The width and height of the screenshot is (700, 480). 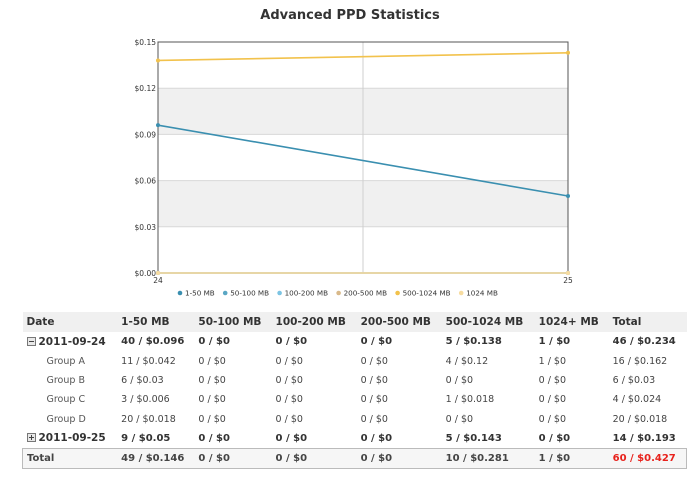 I want to click on legend-item-1024-mb: 1024 MB, so click(x=478, y=293).